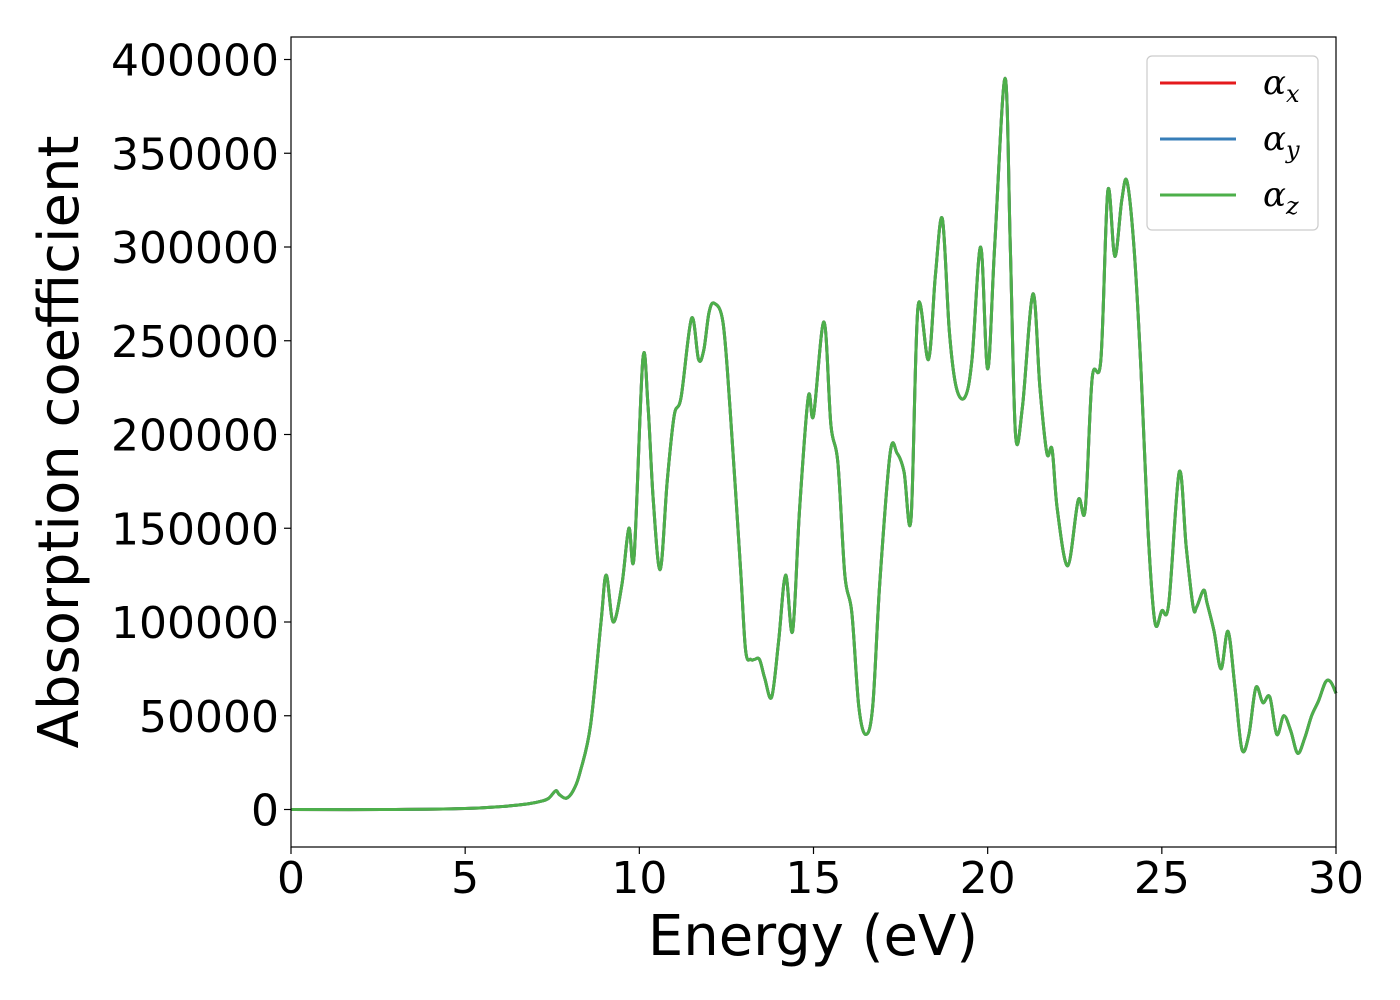 The image size is (1400, 1000). I want to click on x-tick-label: 15, so click(814, 878).